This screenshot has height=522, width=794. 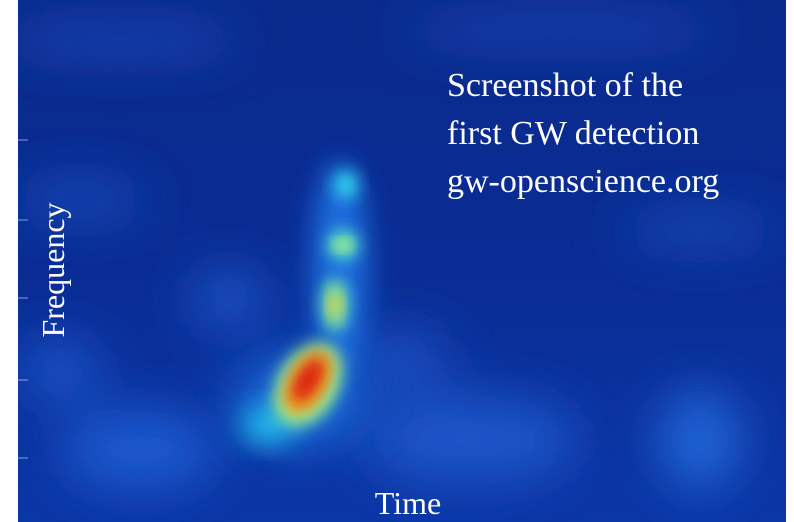 What do you see at coordinates (565, 85) in the screenshot?
I see `annotation-line: Screenshot of the` at bounding box center [565, 85].